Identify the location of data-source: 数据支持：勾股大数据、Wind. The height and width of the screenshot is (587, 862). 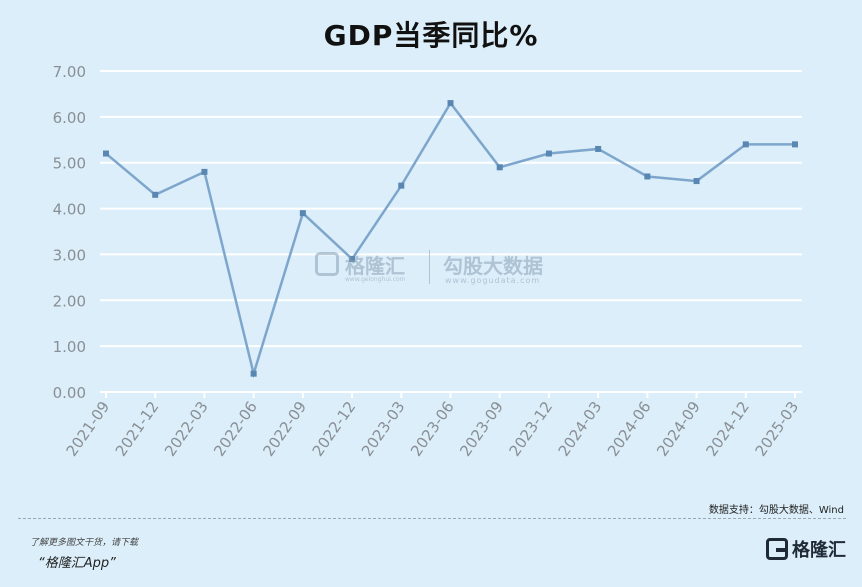
(776, 510).